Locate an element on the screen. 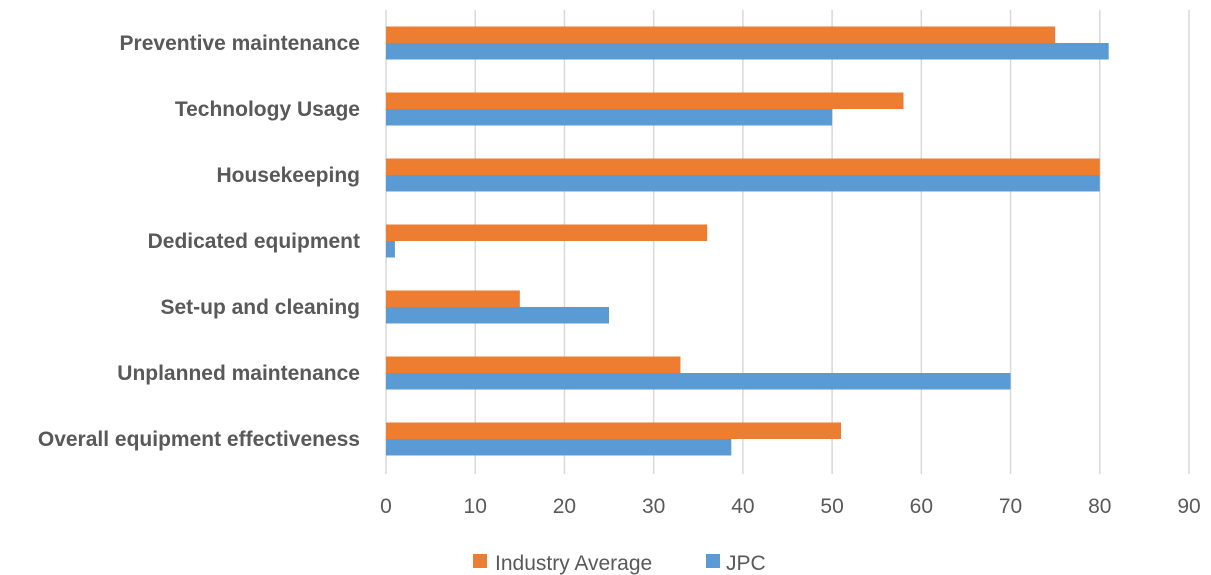  bar-industry-average-set-up-and-cleaning is located at coordinates (453, 298).